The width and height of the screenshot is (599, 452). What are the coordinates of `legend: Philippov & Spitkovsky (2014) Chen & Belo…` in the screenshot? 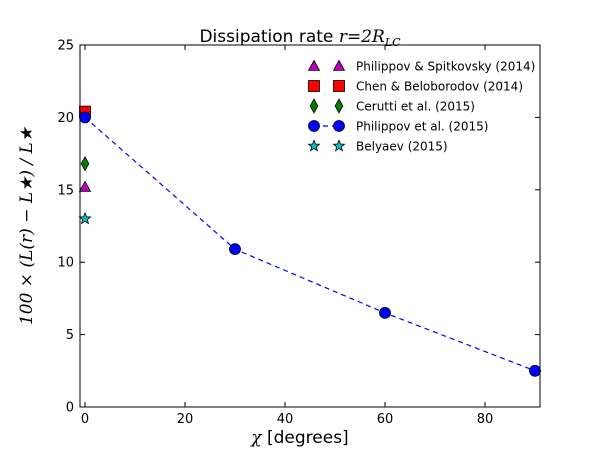 It's located at (421, 106).